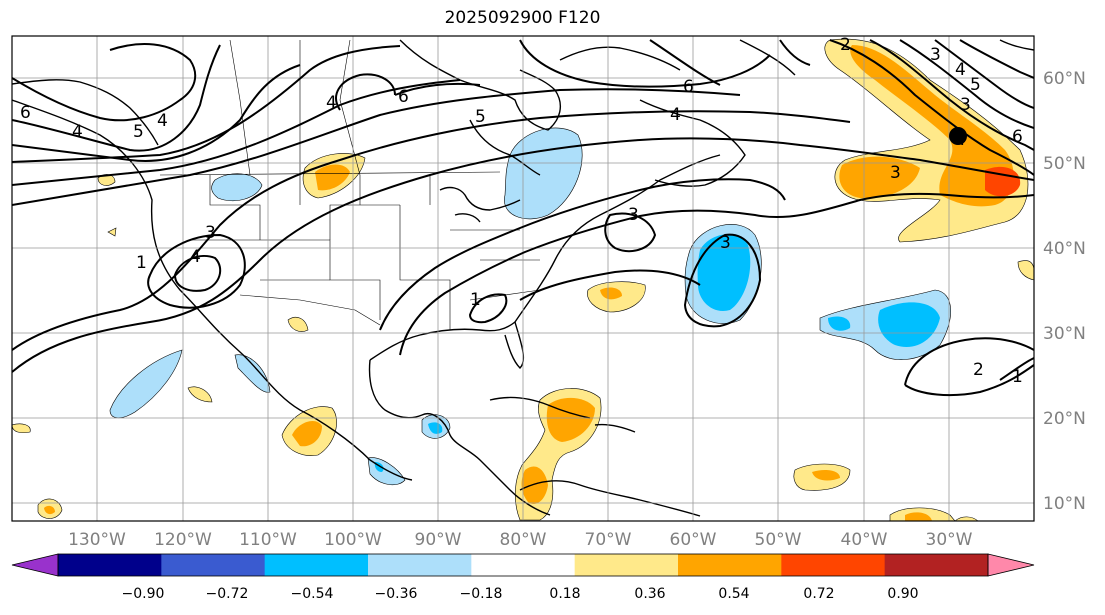  What do you see at coordinates (523, 540) in the screenshot?
I see `lon-label-80: 80°W` at bounding box center [523, 540].